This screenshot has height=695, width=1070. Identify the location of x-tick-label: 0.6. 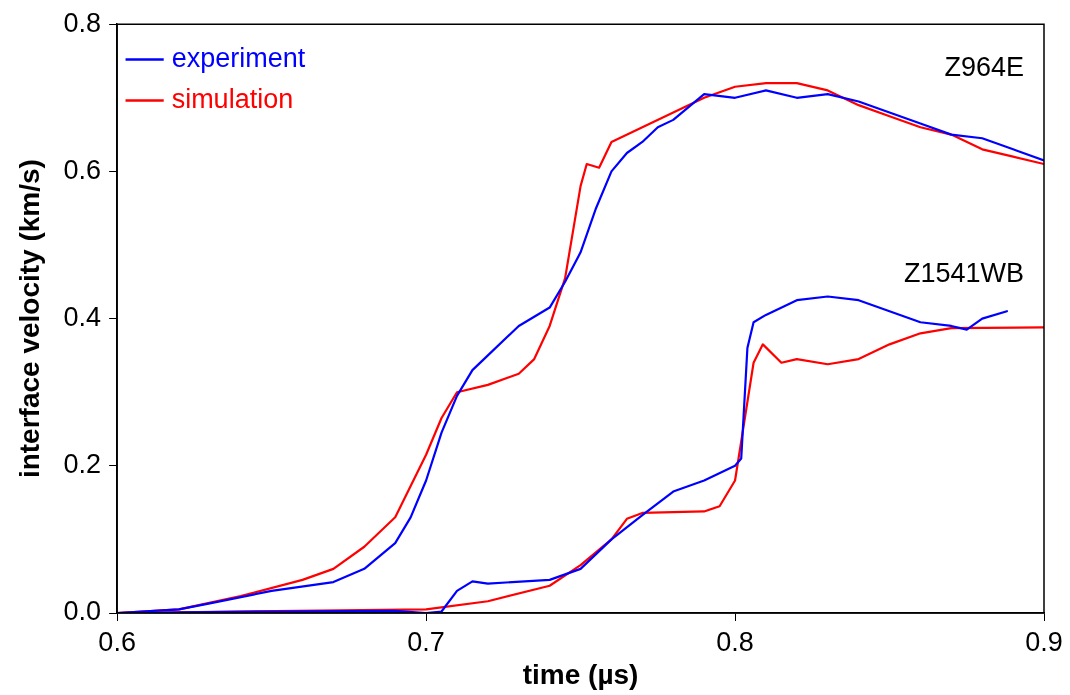
(117, 641).